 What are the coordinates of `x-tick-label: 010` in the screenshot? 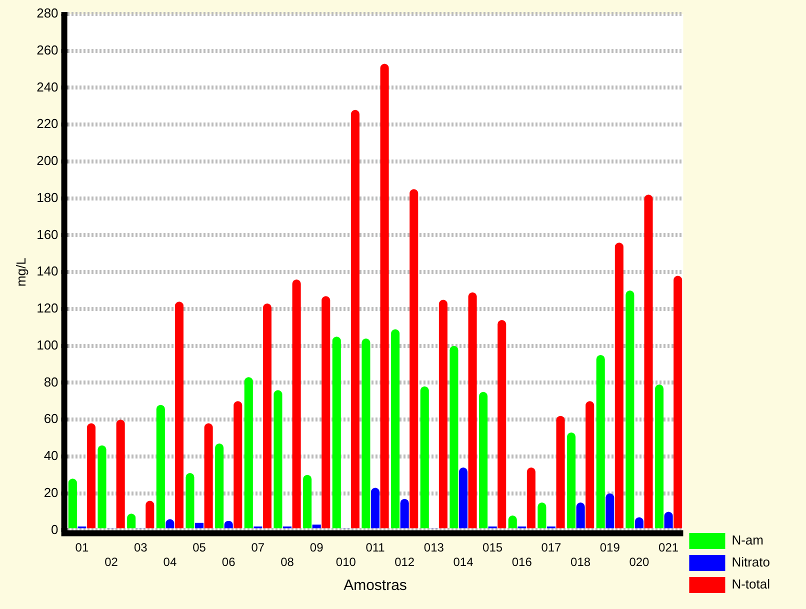 It's located at (346, 562).